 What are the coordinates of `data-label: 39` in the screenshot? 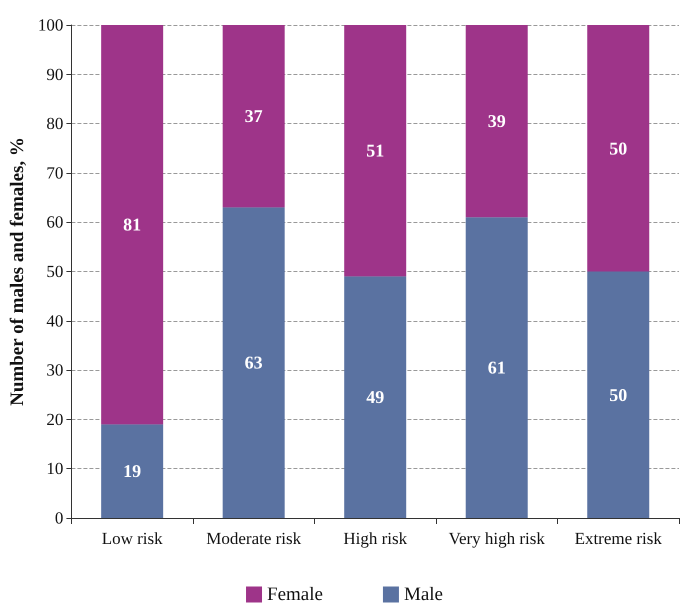 It's located at (497, 121).